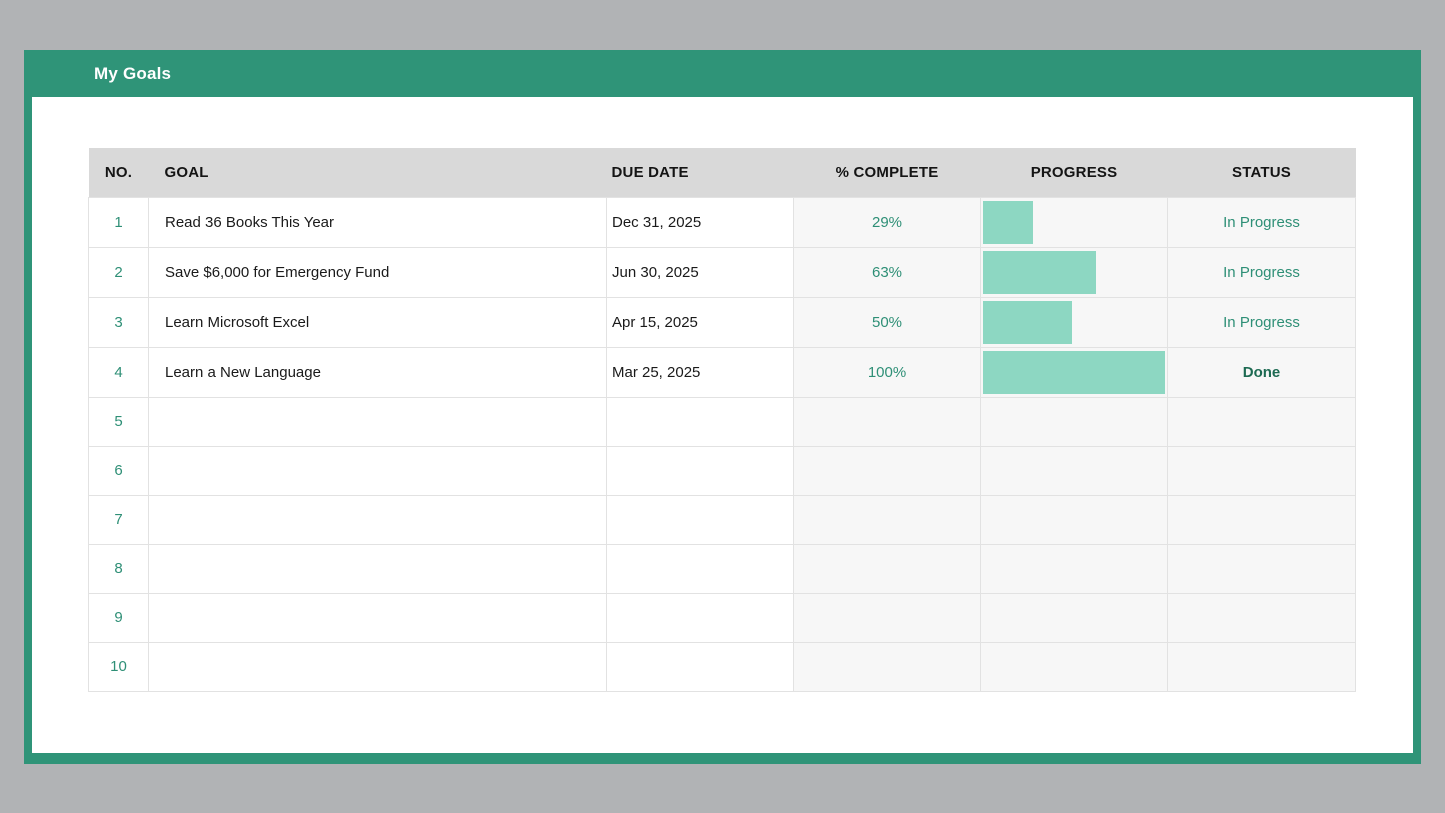  I want to click on cell-due-date: Mar 25, 2025, so click(700, 372).